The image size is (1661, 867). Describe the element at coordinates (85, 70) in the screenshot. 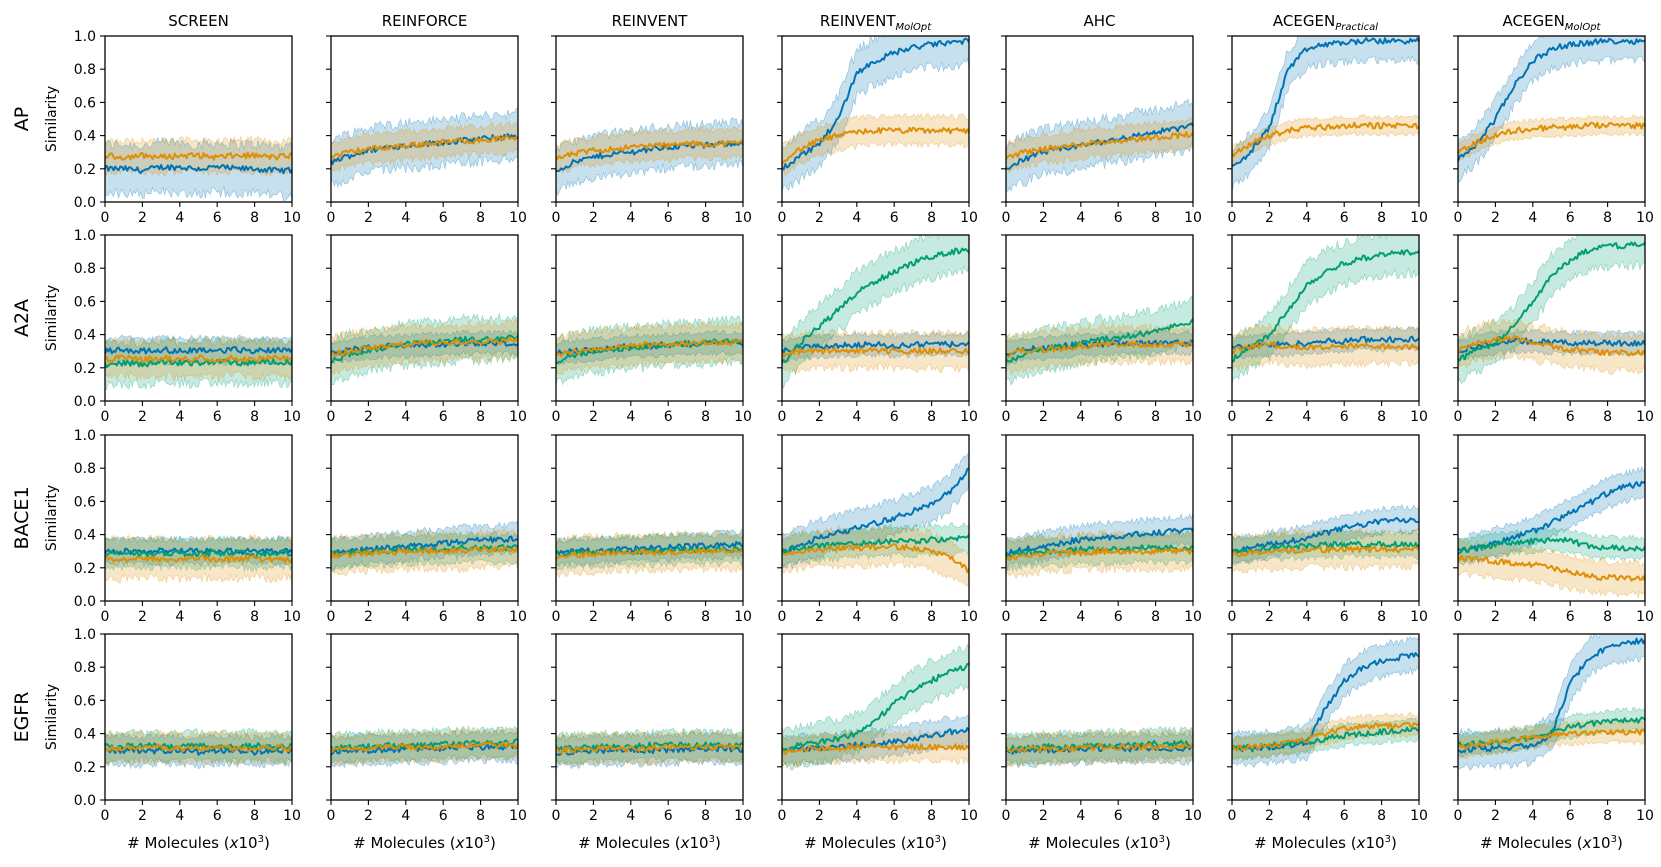

I see `y-tick-label: 0.8` at that location.